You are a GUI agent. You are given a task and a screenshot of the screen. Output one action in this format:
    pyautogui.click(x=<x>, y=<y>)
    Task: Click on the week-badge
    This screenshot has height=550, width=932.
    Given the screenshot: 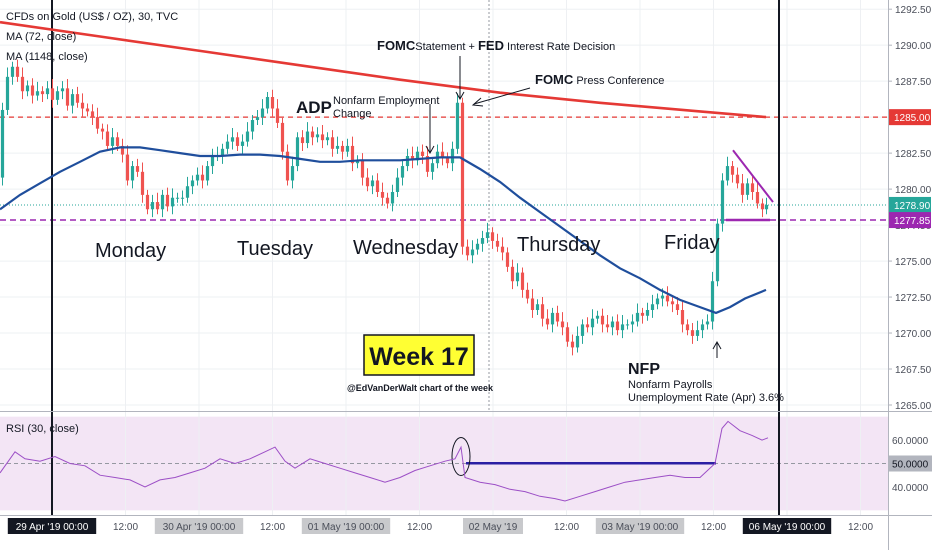 What is the action you would take?
    pyautogui.click(x=419, y=355)
    